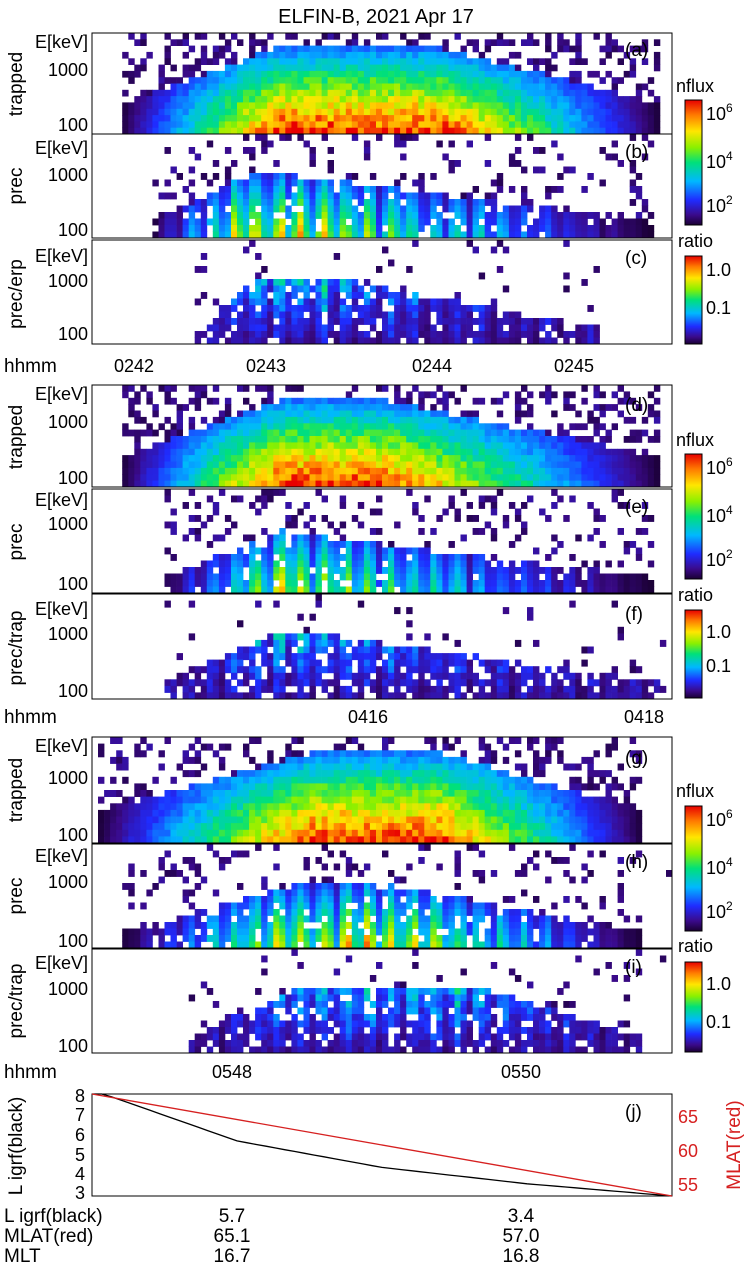 This screenshot has height=1268, width=752. Describe the element at coordinates (432, 366) in the screenshot. I see `xtick-0244: 0244` at that location.